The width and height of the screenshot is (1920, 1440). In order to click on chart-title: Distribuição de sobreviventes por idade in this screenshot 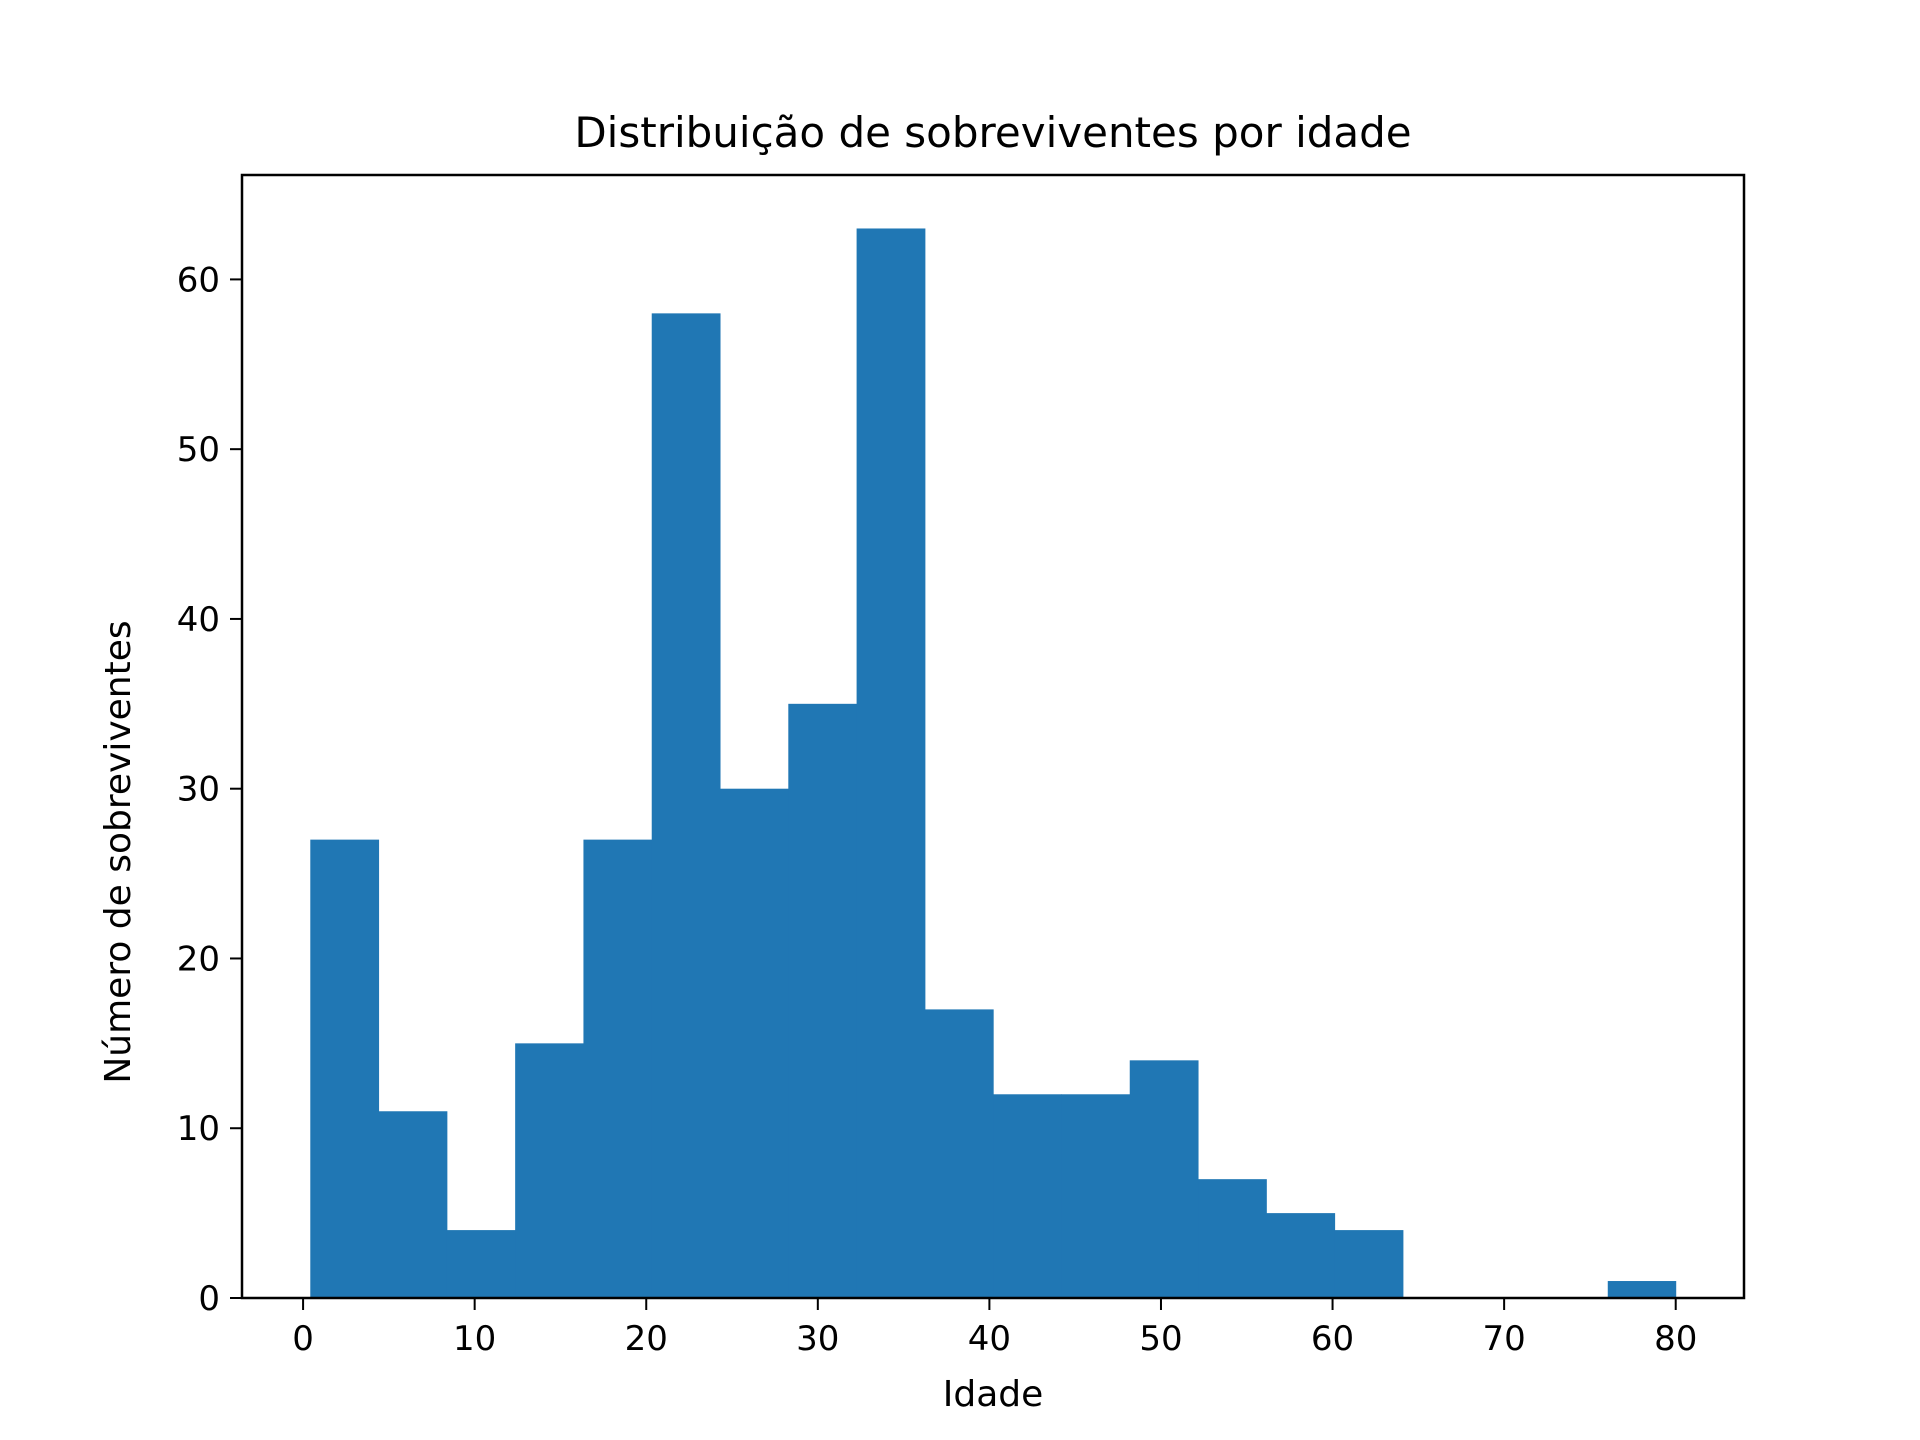, I will do `click(992, 132)`.